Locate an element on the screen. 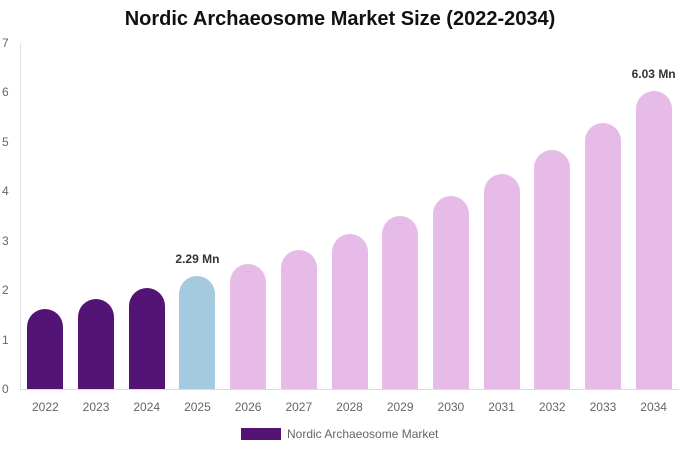  x-tick-label: 2034 is located at coordinates (653, 407).